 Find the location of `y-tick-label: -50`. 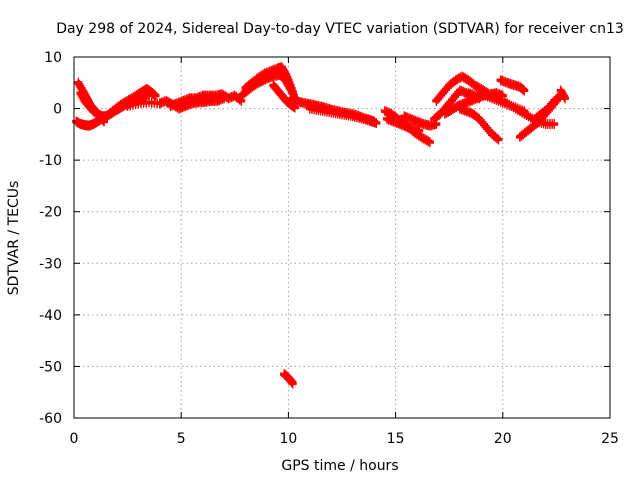

y-tick-label: -50 is located at coordinates (50, 367).